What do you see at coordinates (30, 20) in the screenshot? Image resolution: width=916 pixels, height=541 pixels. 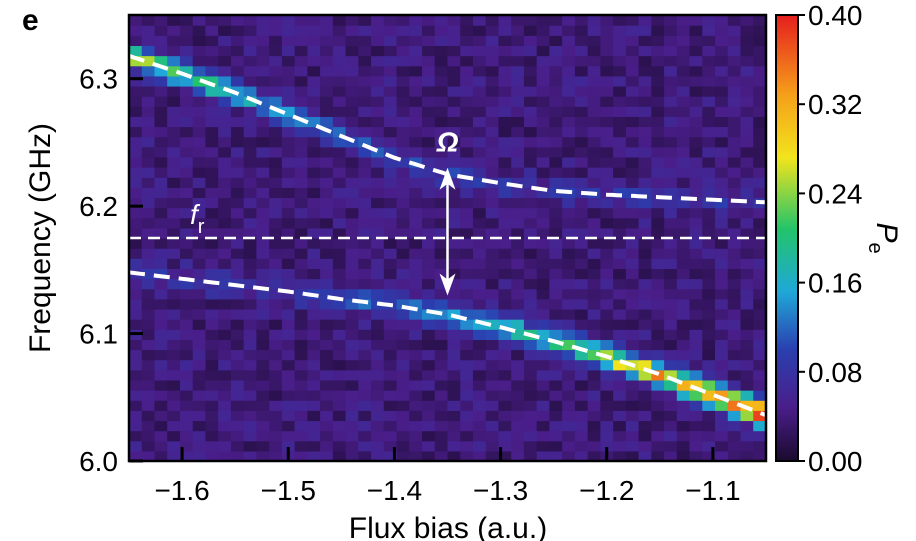 I see `panel-label: e` at bounding box center [30, 20].